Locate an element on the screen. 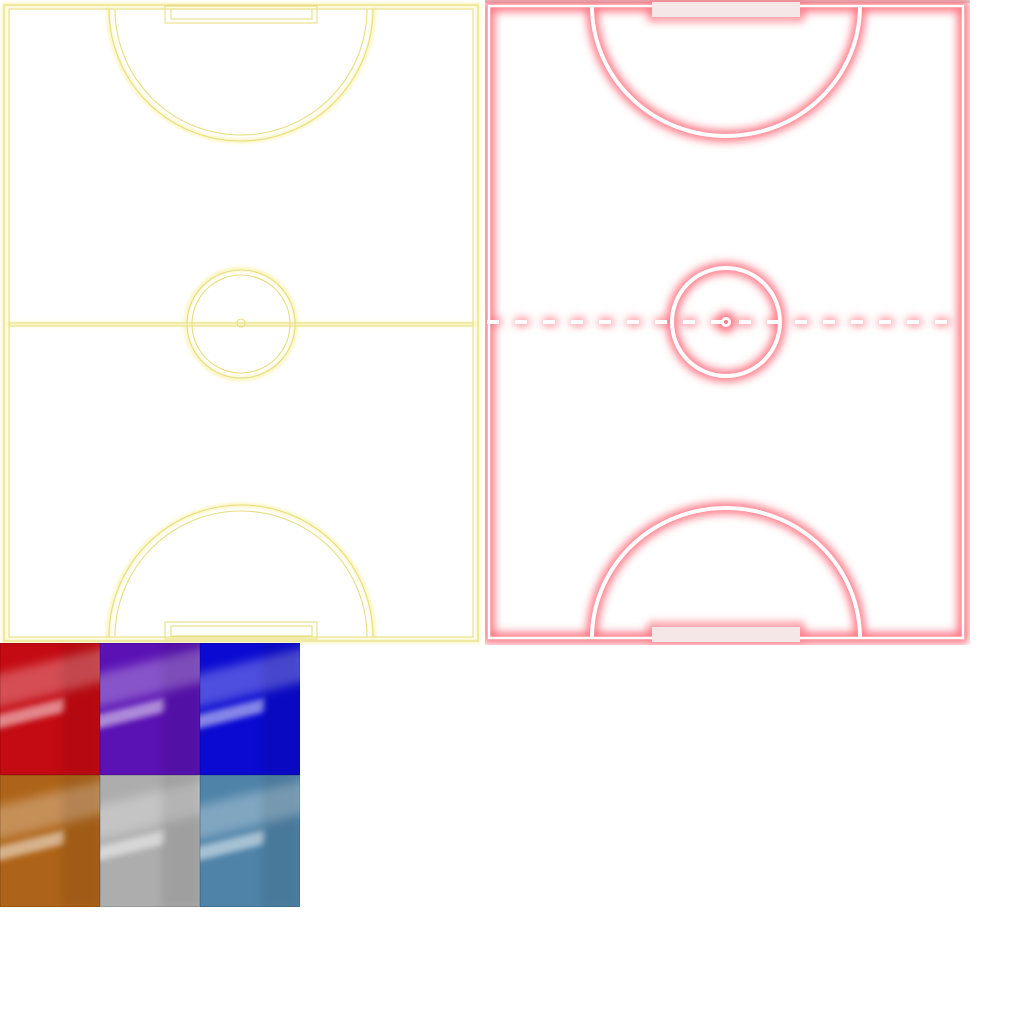 The width and height of the screenshot is (1024, 1024). swatch-orange is located at coordinates (50, 841).